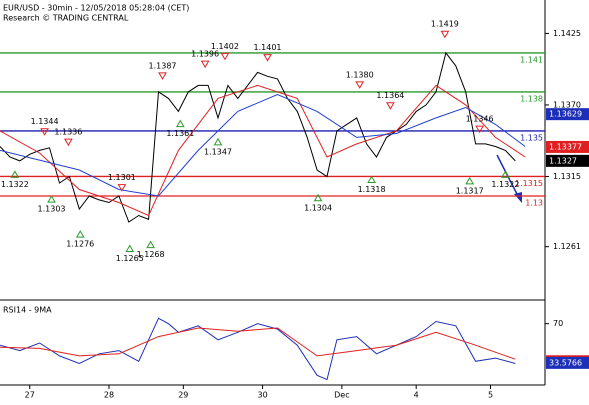 The width and height of the screenshot is (589, 405). Describe the element at coordinates (80, 244) in the screenshot. I see `swing-label: 1.1276` at that location.